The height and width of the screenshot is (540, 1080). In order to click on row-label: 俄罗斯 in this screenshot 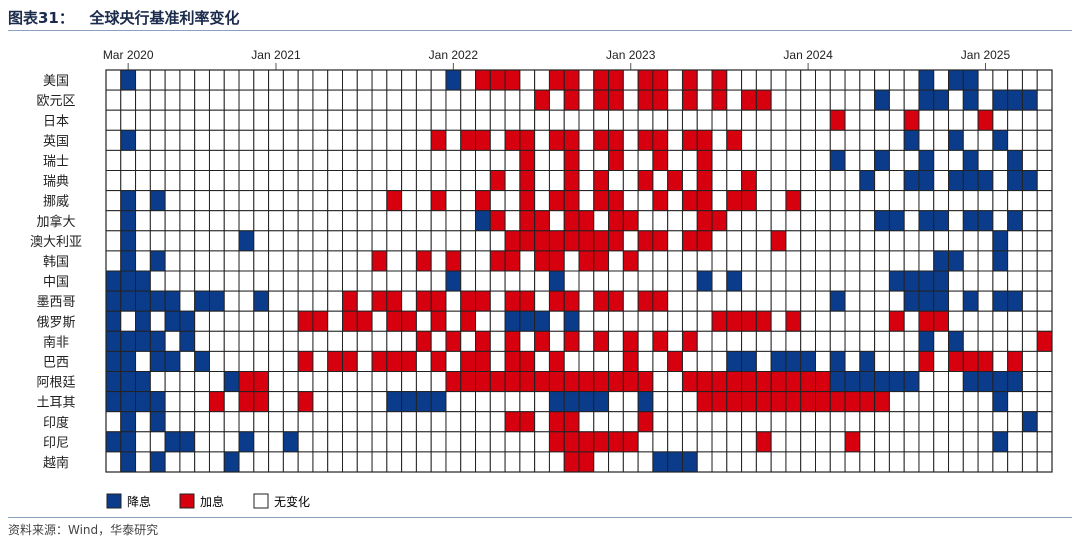, I will do `click(55, 322)`.